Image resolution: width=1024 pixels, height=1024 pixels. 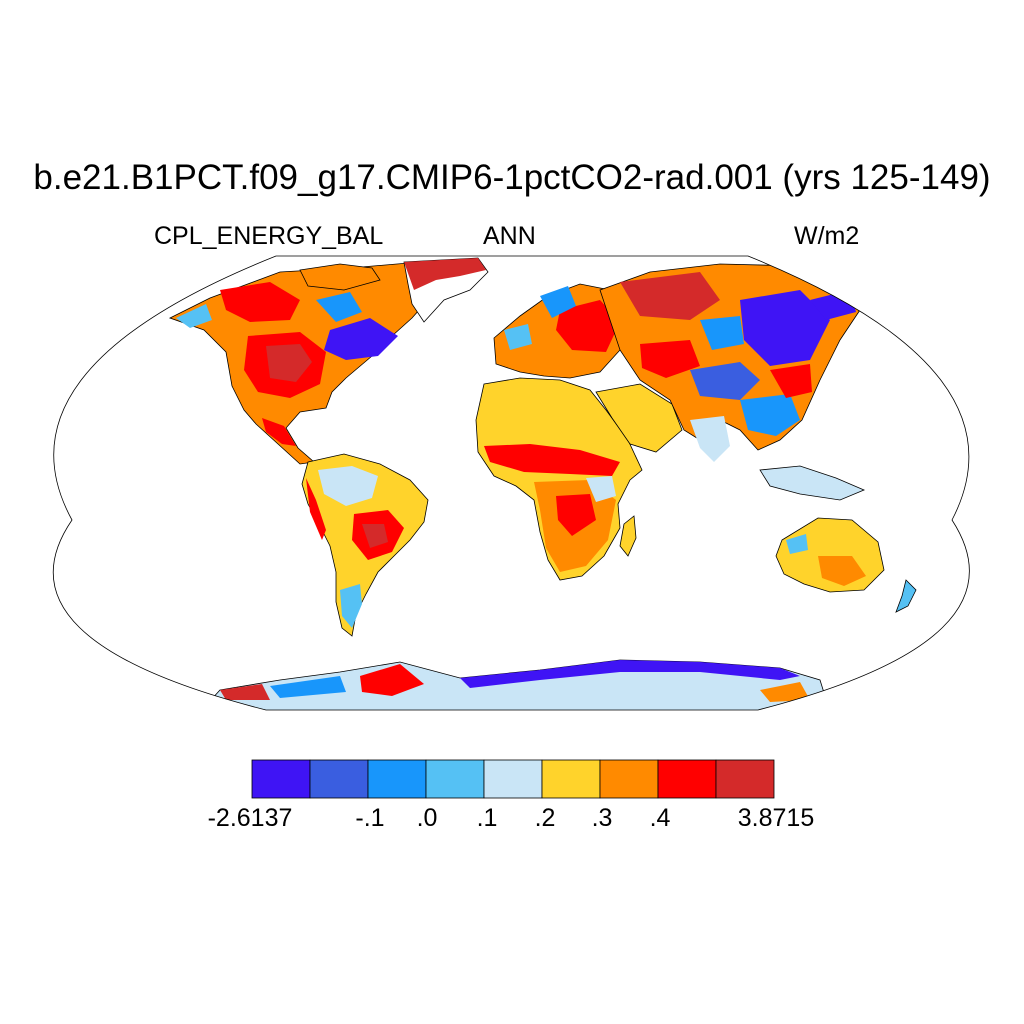 What do you see at coordinates (487, 818) in the screenshot?
I see `colorbar-tick-label: .1` at bounding box center [487, 818].